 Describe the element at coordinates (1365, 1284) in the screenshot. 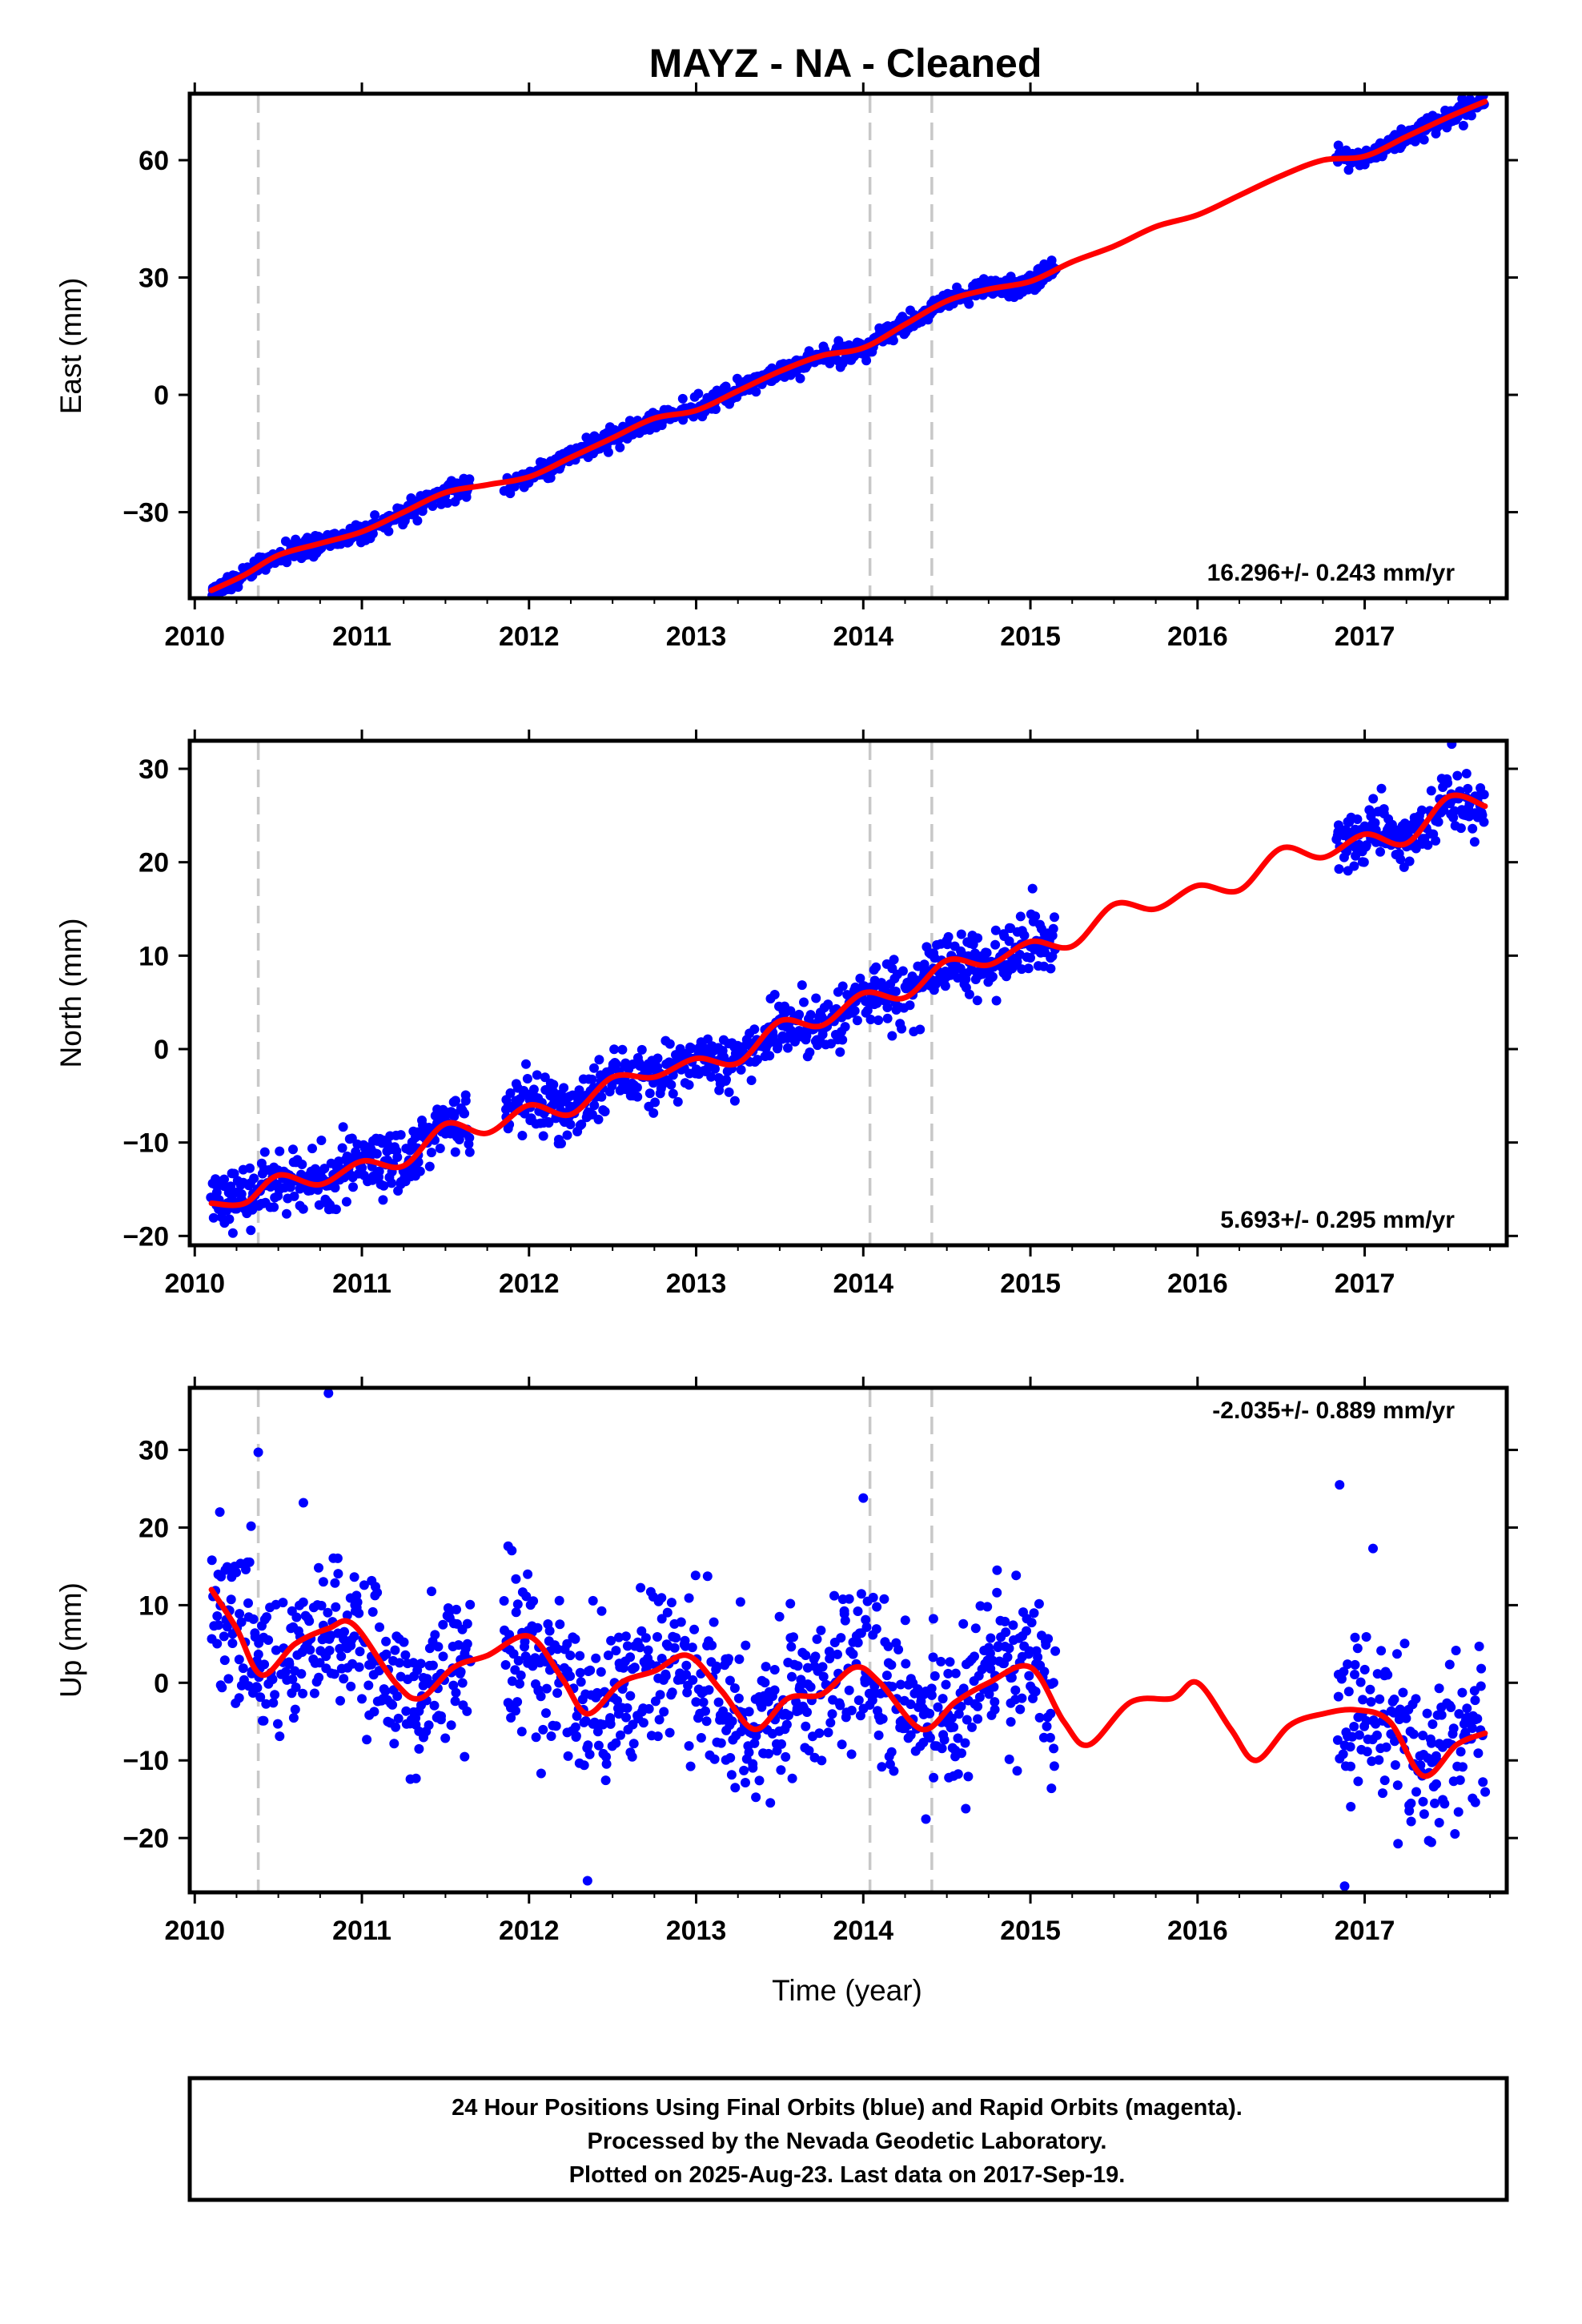

I see `x-tick-label: 2017` at that location.